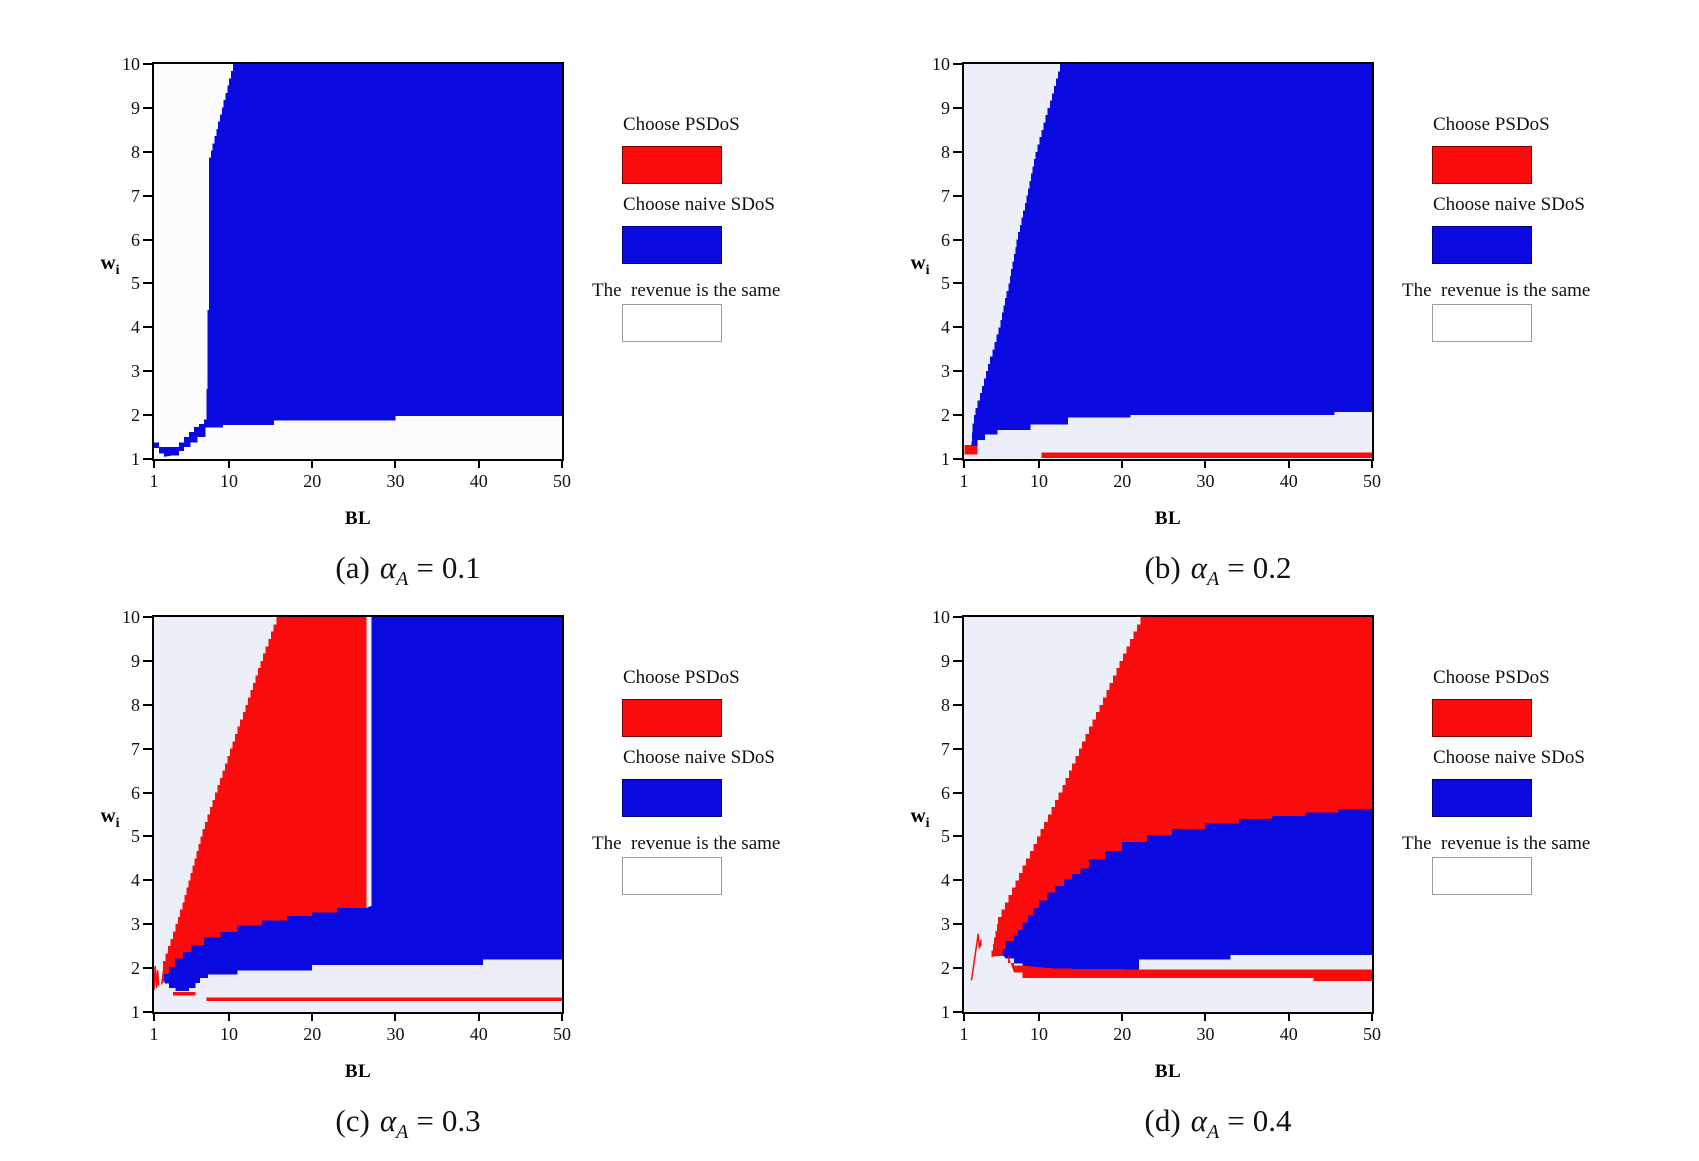  What do you see at coordinates (1372, 1034) in the screenshot?
I see `x-tick-label: 50` at bounding box center [1372, 1034].